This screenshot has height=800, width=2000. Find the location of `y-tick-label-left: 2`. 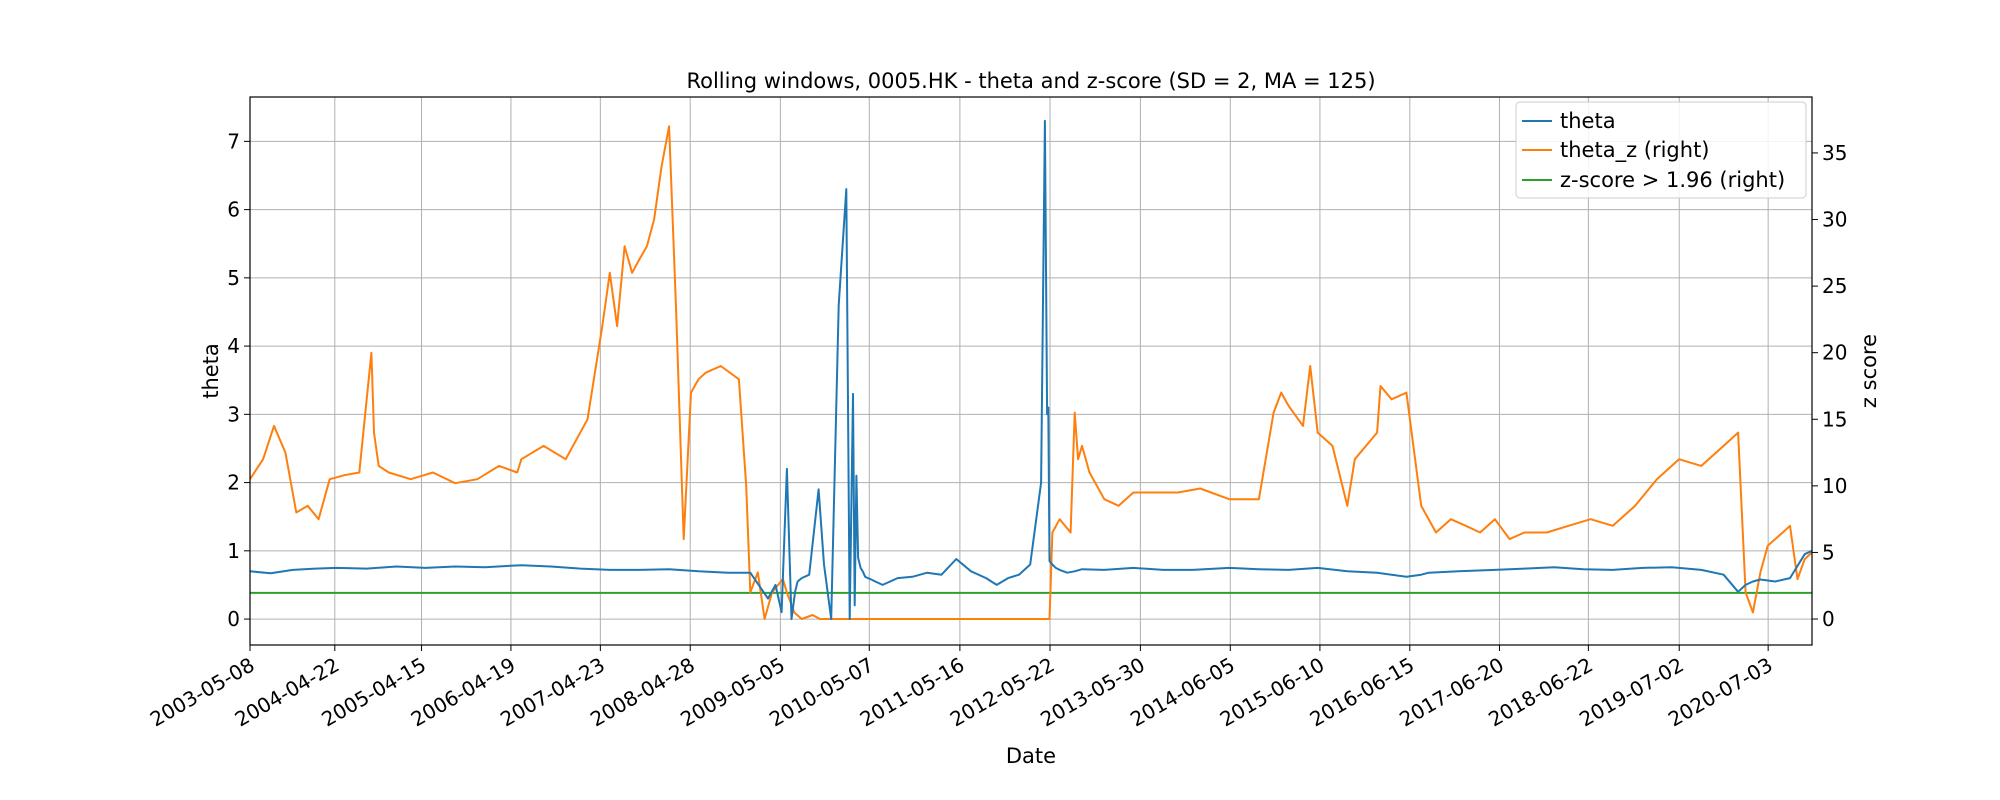

y-tick-label-left: 2 is located at coordinates (233, 483).